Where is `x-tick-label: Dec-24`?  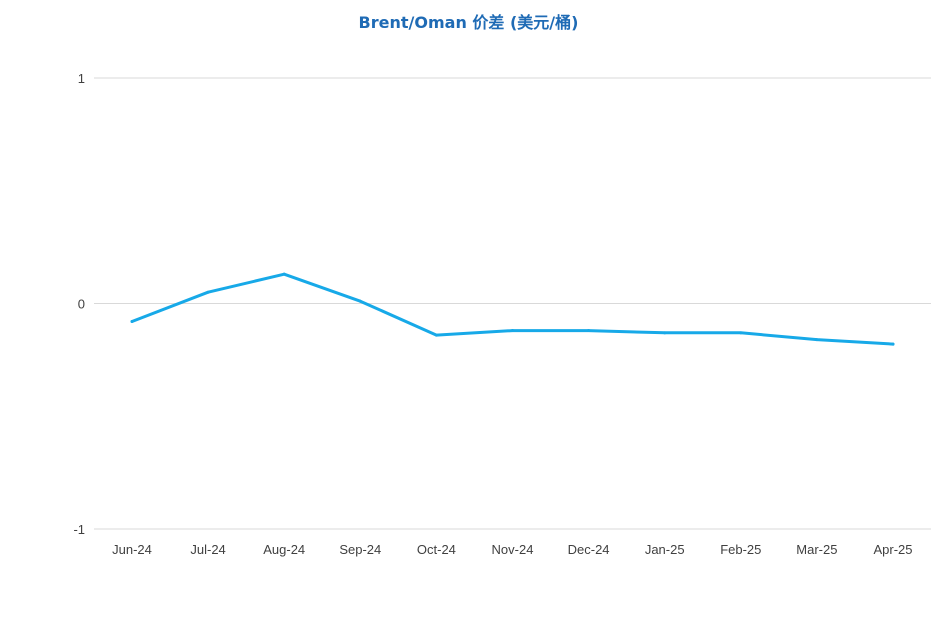
x-tick-label: Dec-24 is located at coordinates (589, 549).